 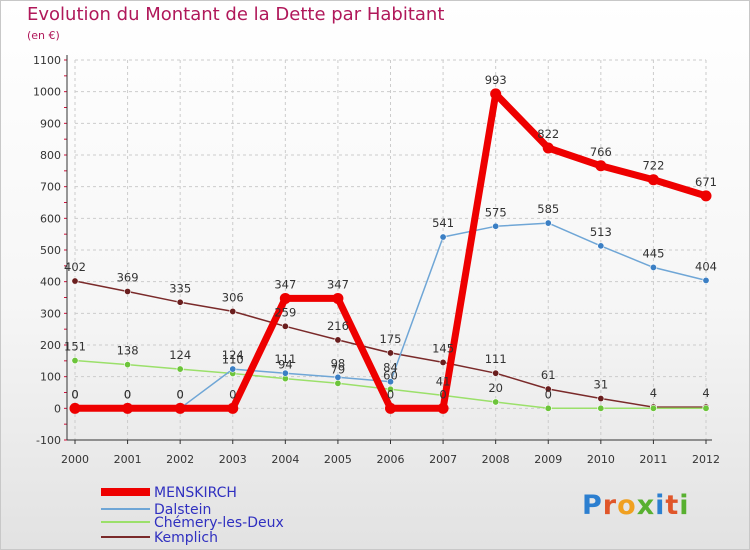 What do you see at coordinates (496, 80) in the screenshot?
I see `data-label: 993` at bounding box center [496, 80].